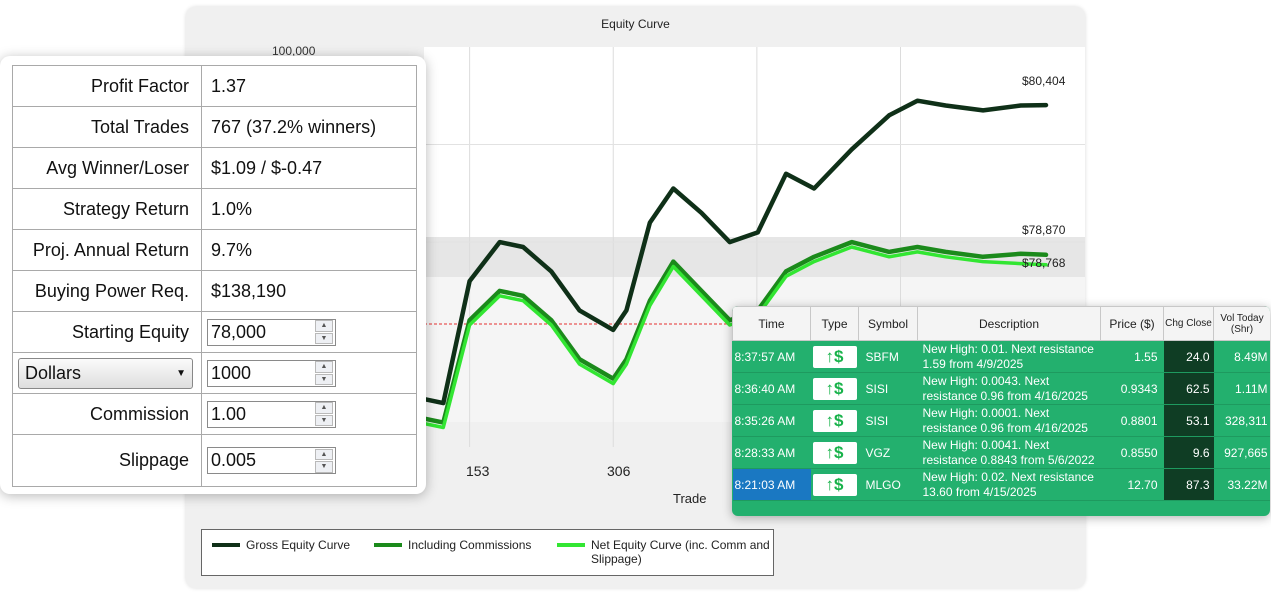  Describe the element at coordinates (231, 372) in the screenshot. I see `sizing-value-input: 1000` at that location.